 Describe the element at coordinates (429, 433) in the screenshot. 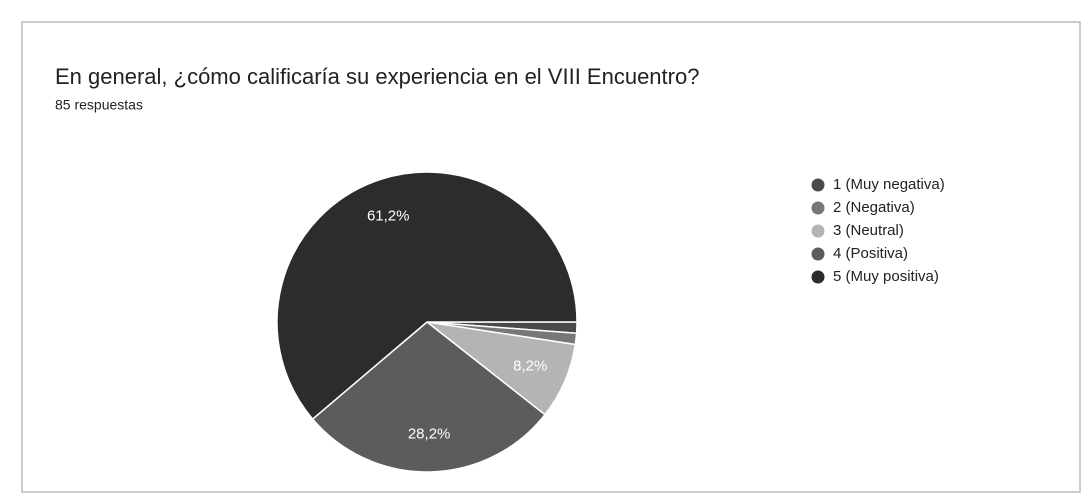

I see `slice-label: 28,2%` at that location.